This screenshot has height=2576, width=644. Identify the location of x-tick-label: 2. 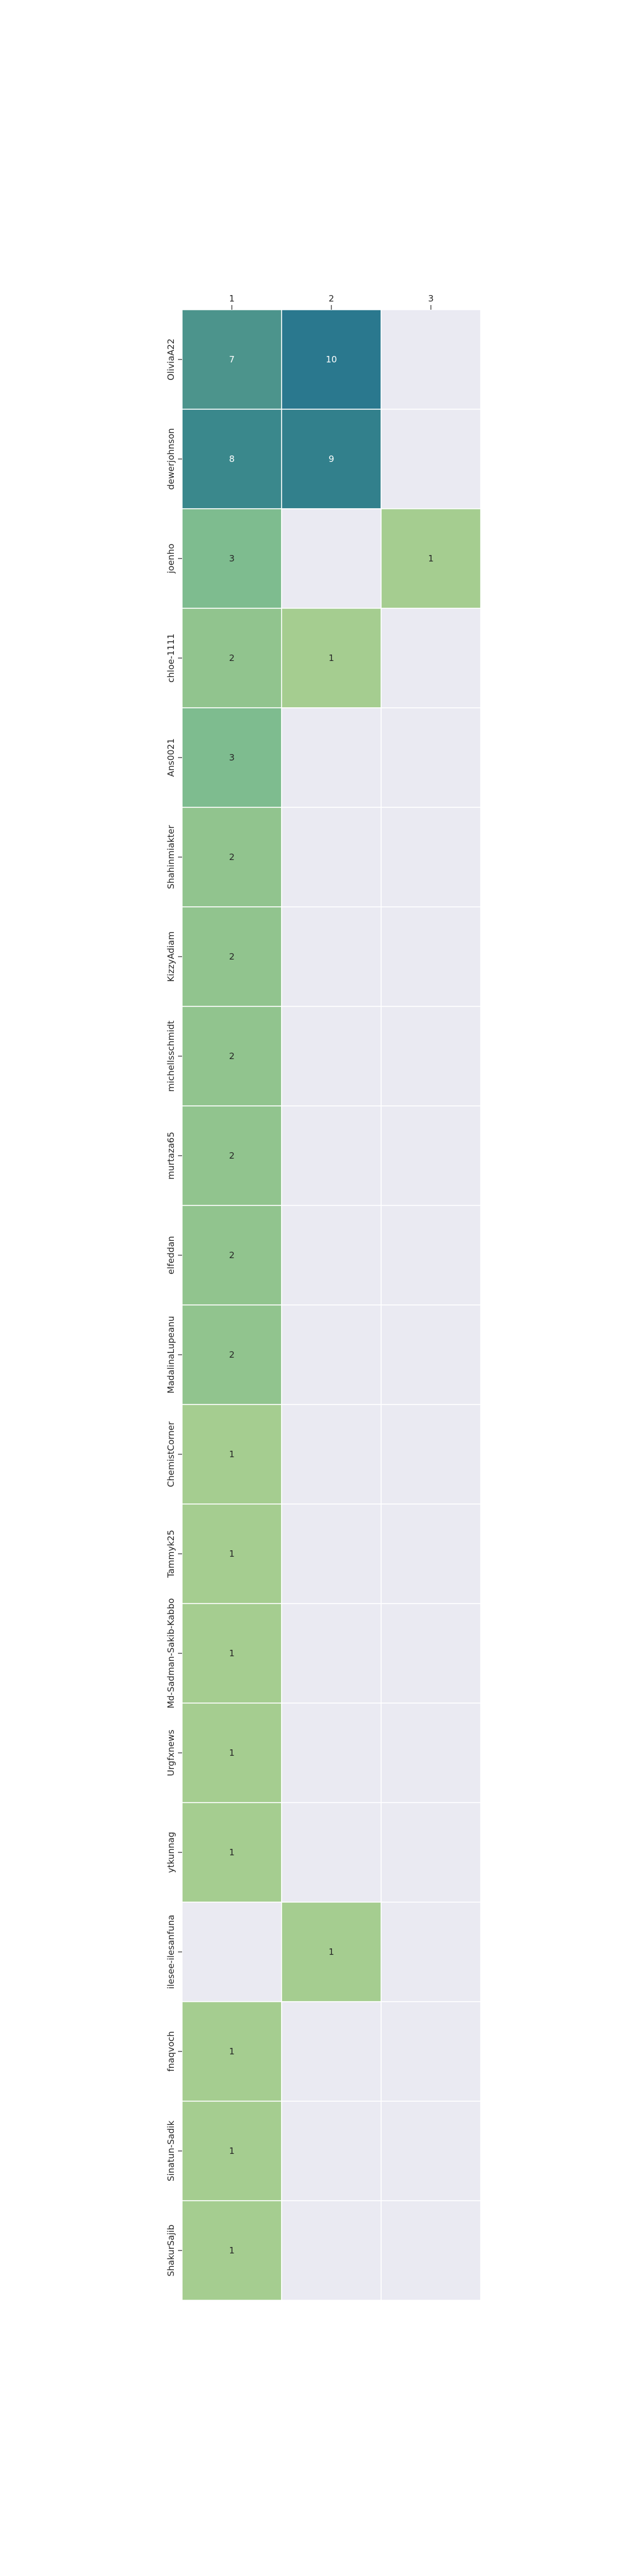
(331, 298).